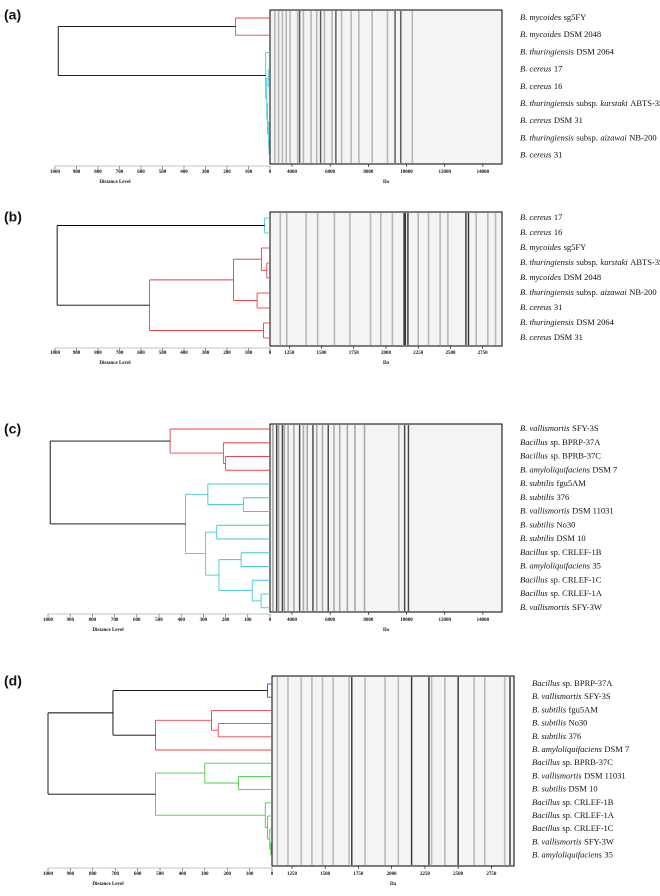 Image resolution: width=660 pixels, height=896 pixels. Describe the element at coordinates (386, 518) in the screenshot. I see `spectrum-box` at that location.